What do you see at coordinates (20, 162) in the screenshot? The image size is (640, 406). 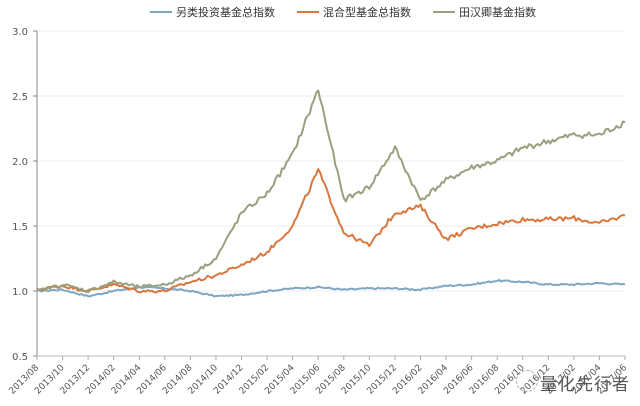 I see `y-tick-label: 2.0` at bounding box center [20, 162].